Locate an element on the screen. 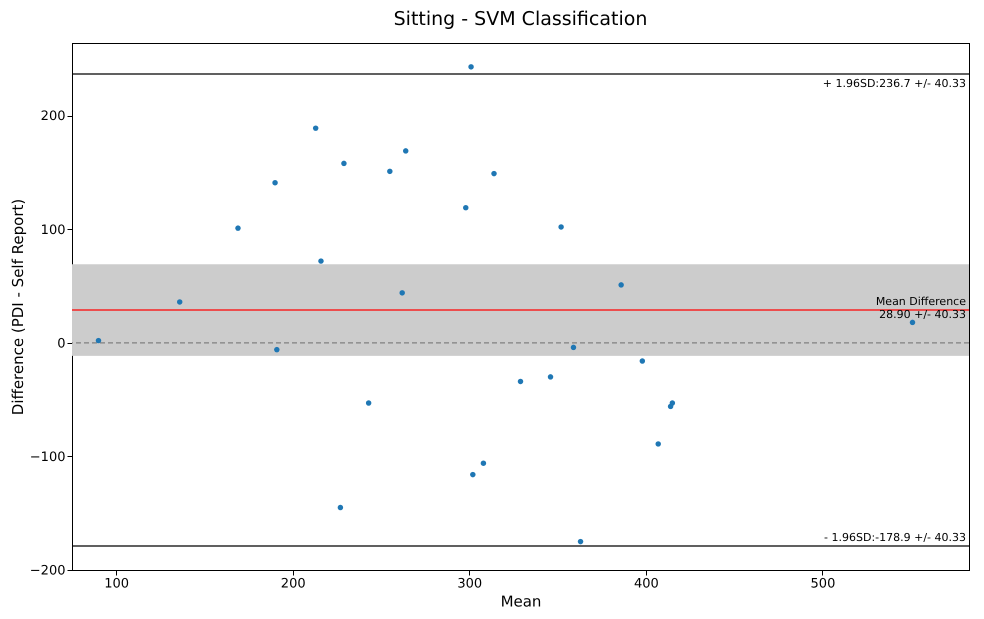 Image resolution: width=984 pixels, height=619 pixels. x-tick-label: 100 is located at coordinates (117, 584).